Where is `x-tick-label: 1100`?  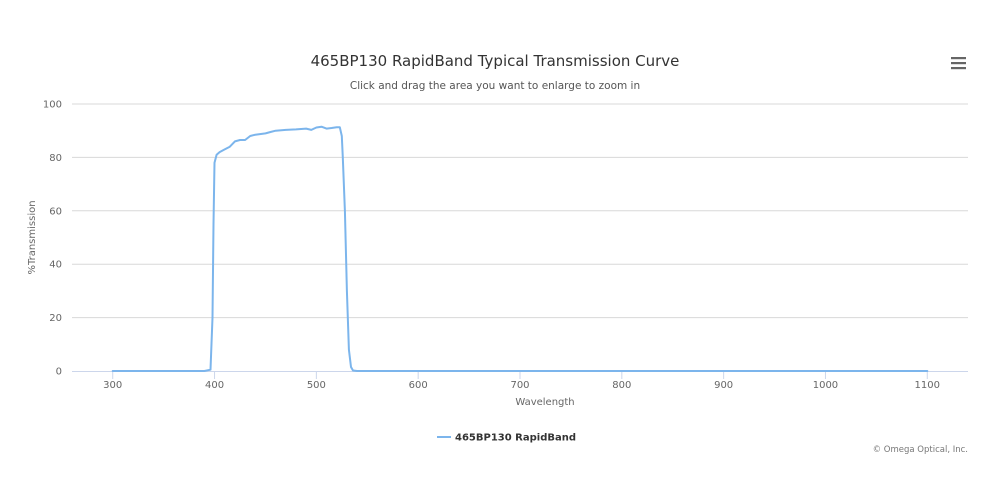
x-tick-label: 1100 is located at coordinates (927, 385).